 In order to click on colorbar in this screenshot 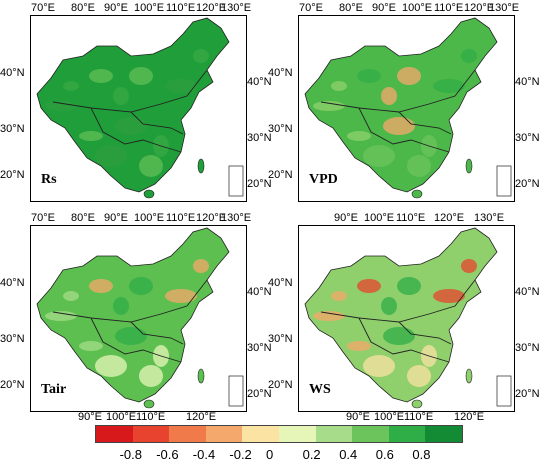, I will do `click(279, 434)`.